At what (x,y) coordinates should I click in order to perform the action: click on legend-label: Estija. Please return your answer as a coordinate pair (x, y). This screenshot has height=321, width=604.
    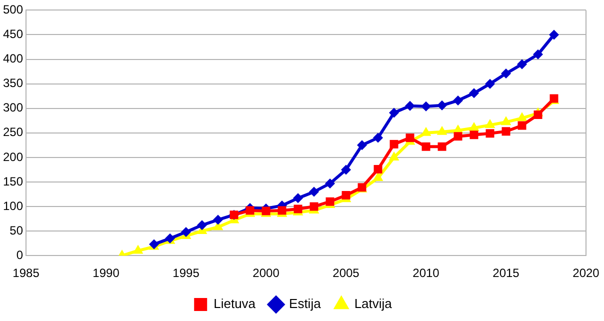
    Looking at the image, I should click on (305, 304).